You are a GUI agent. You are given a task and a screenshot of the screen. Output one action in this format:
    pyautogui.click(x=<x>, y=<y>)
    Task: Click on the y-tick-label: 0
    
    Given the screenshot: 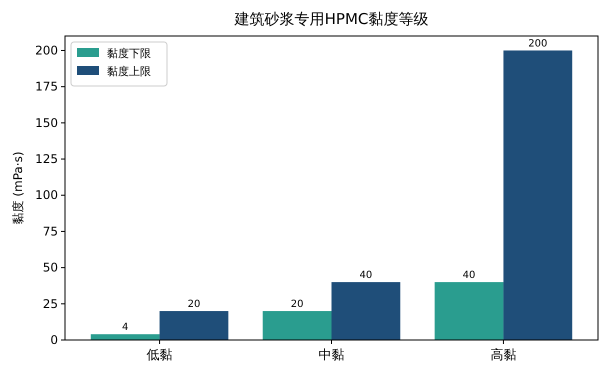 What is the action you would take?
    pyautogui.click(x=54, y=340)
    